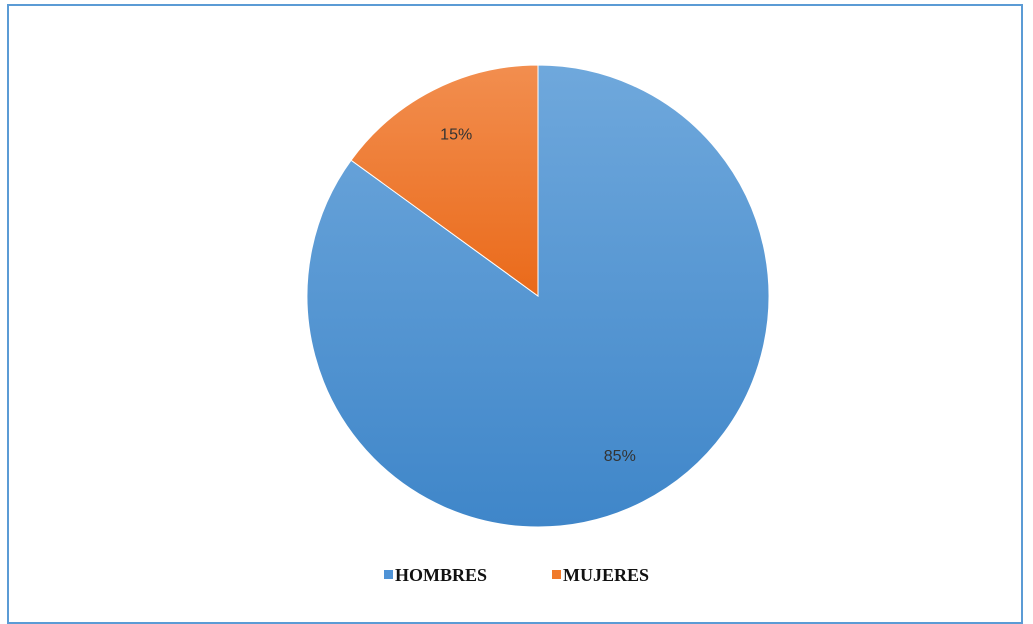 This screenshot has width=1033, height=624. I want to click on data-label-mujeres: 15%, so click(456, 135).